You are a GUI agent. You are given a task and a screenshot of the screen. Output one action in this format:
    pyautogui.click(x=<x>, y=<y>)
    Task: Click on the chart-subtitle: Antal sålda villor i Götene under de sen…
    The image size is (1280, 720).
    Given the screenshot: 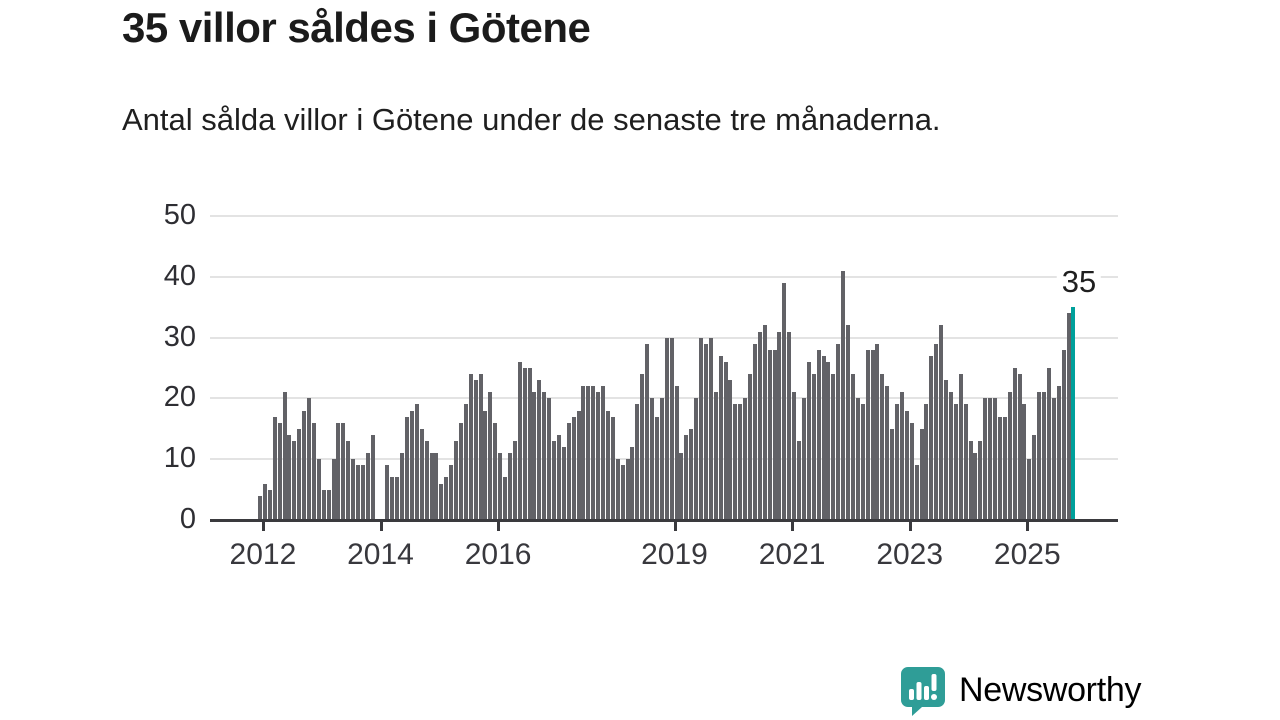 What is the action you would take?
    pyautogui.click(x=531, y=119)
    